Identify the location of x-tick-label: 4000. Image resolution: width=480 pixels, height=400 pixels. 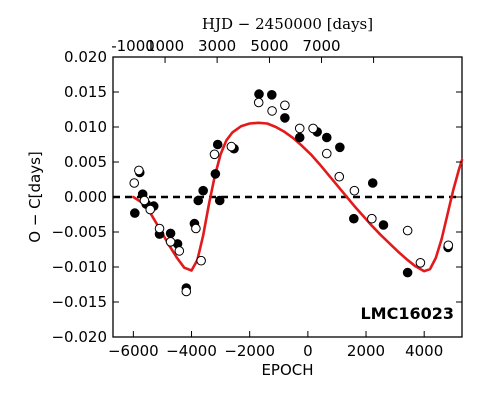
(424, 351).